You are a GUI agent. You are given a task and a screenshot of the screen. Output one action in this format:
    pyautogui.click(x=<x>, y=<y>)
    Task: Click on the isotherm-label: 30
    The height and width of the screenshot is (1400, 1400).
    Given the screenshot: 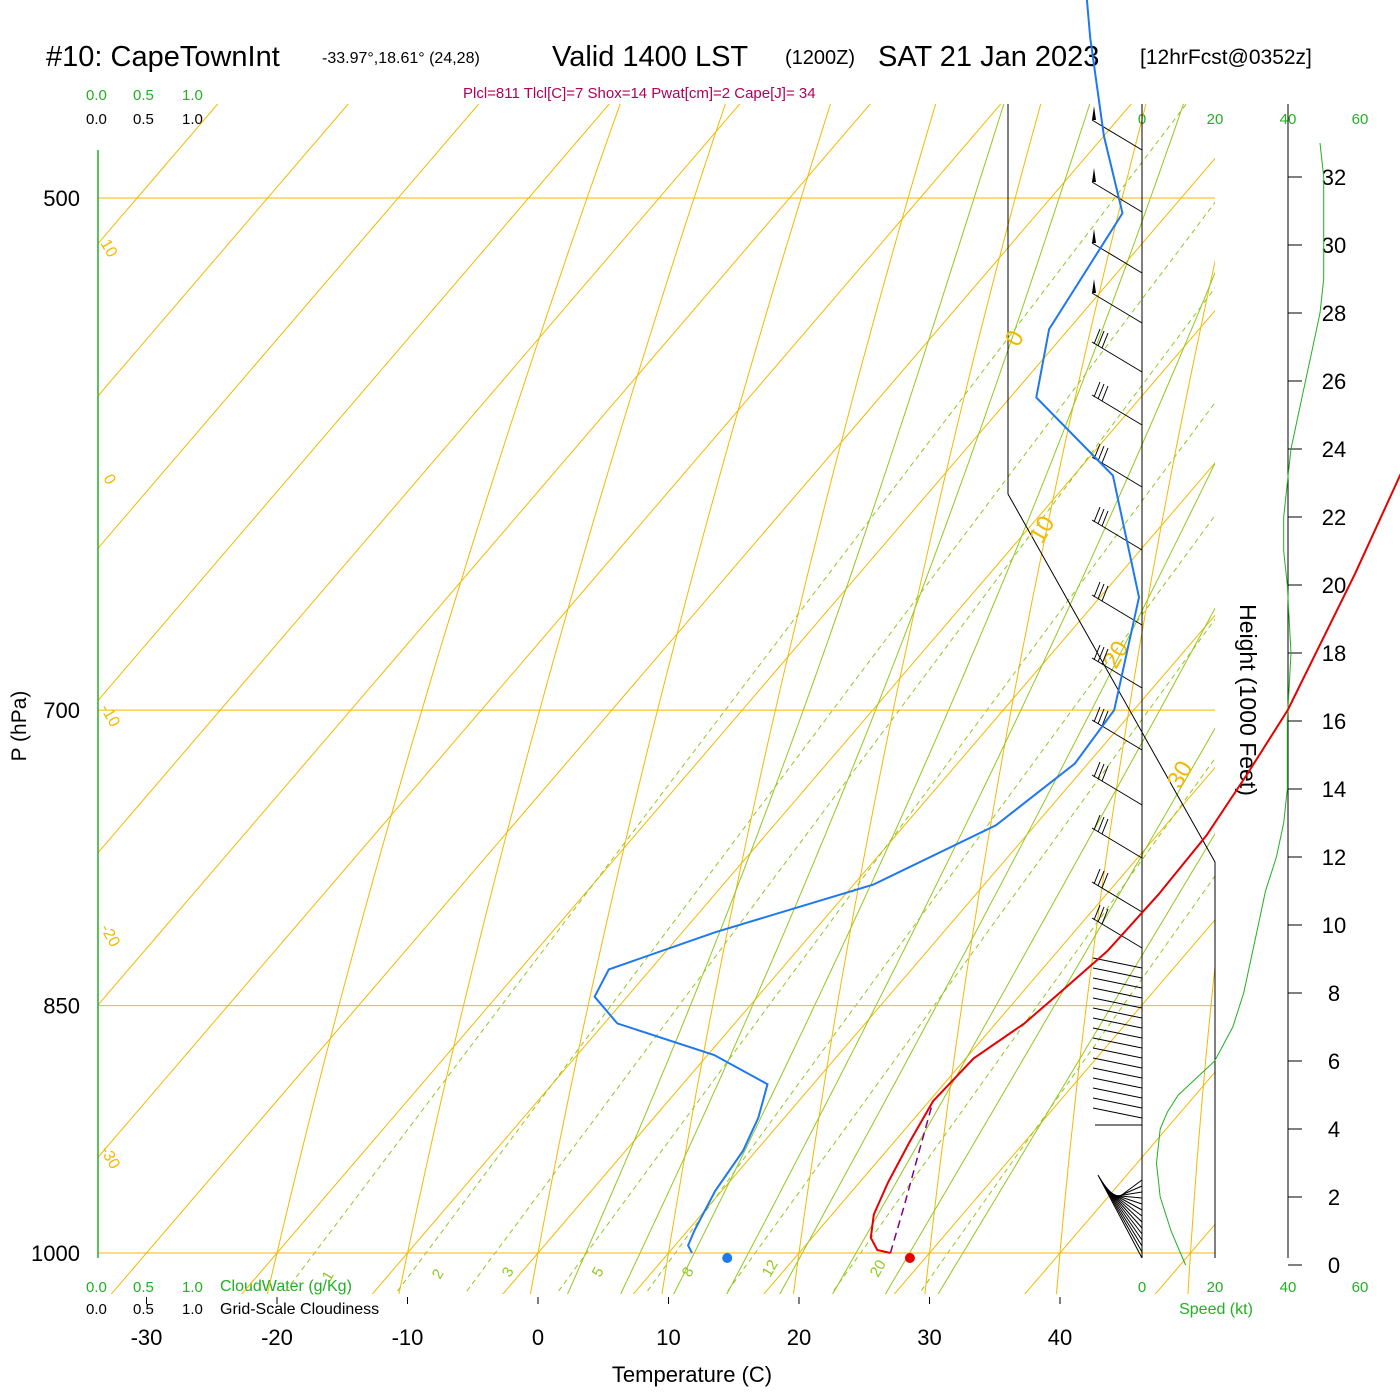 What is the action you would take?
    pyautogui.click(x=1180, y=774)
    